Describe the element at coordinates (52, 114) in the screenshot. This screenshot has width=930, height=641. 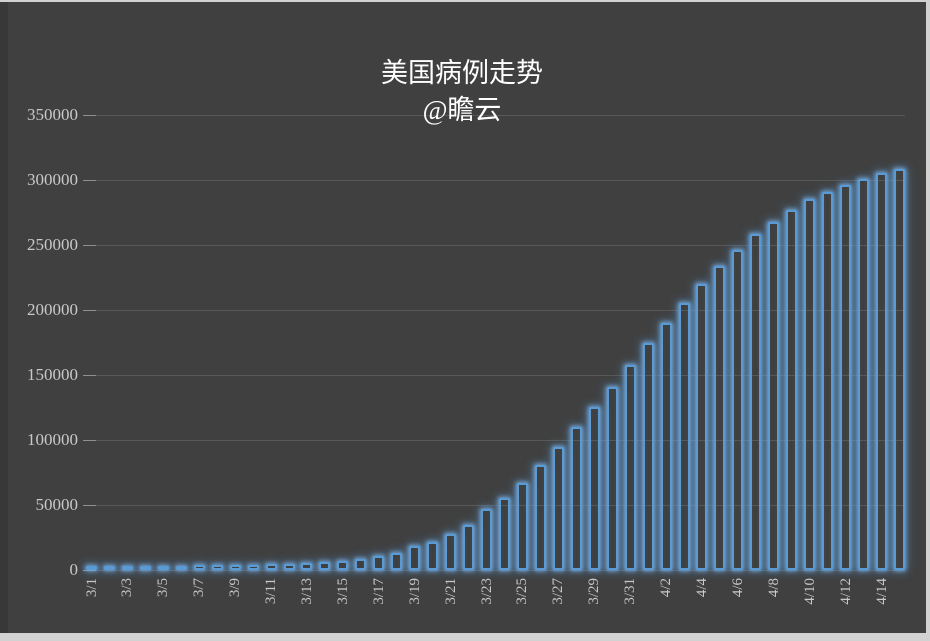
I see `y-axis-label: 350000` at that location.